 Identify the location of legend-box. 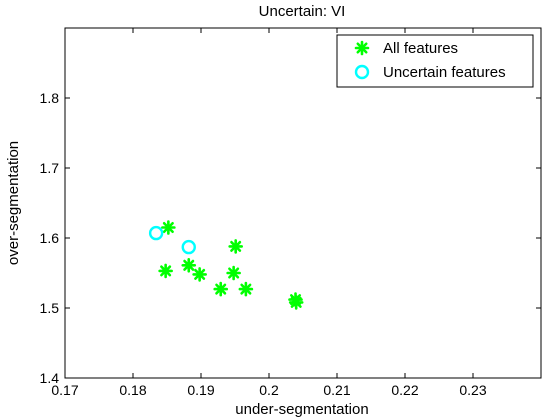
(435, 61).